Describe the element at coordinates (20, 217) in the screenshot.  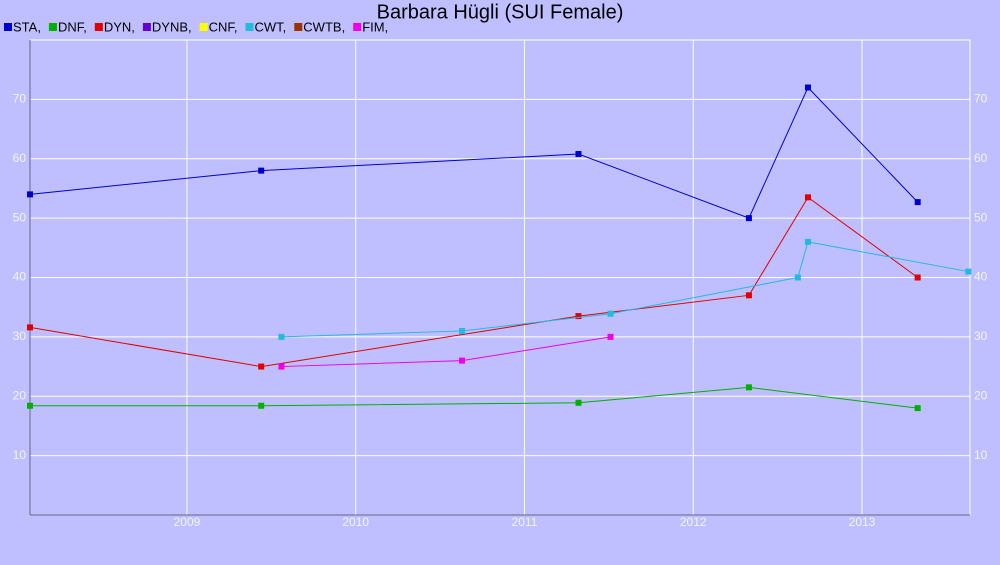
I see `y-tick-label: 50` at that location.